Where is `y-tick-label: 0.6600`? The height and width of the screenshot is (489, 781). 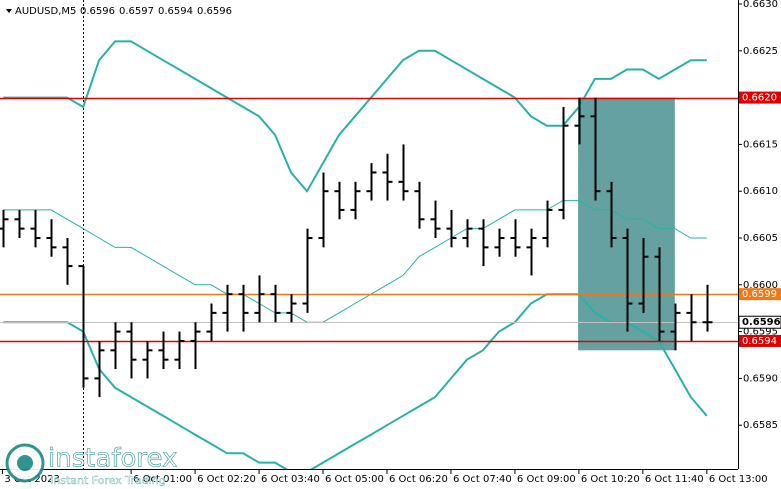 y-tick-label: 0.6600 is located at coordinates (760, 285).